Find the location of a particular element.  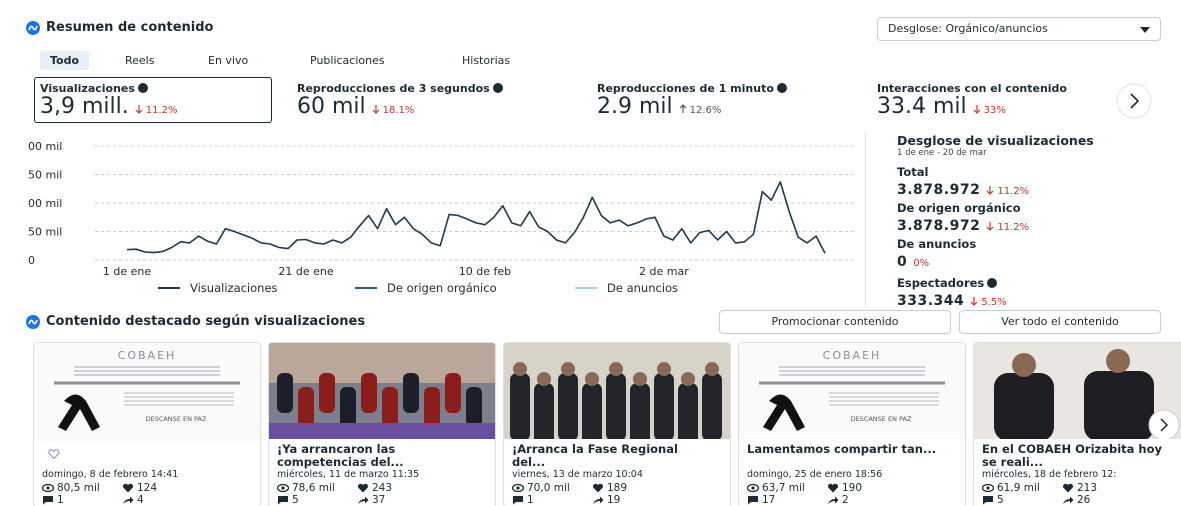

thumbnail-bg is located at coordinates (852, 391).